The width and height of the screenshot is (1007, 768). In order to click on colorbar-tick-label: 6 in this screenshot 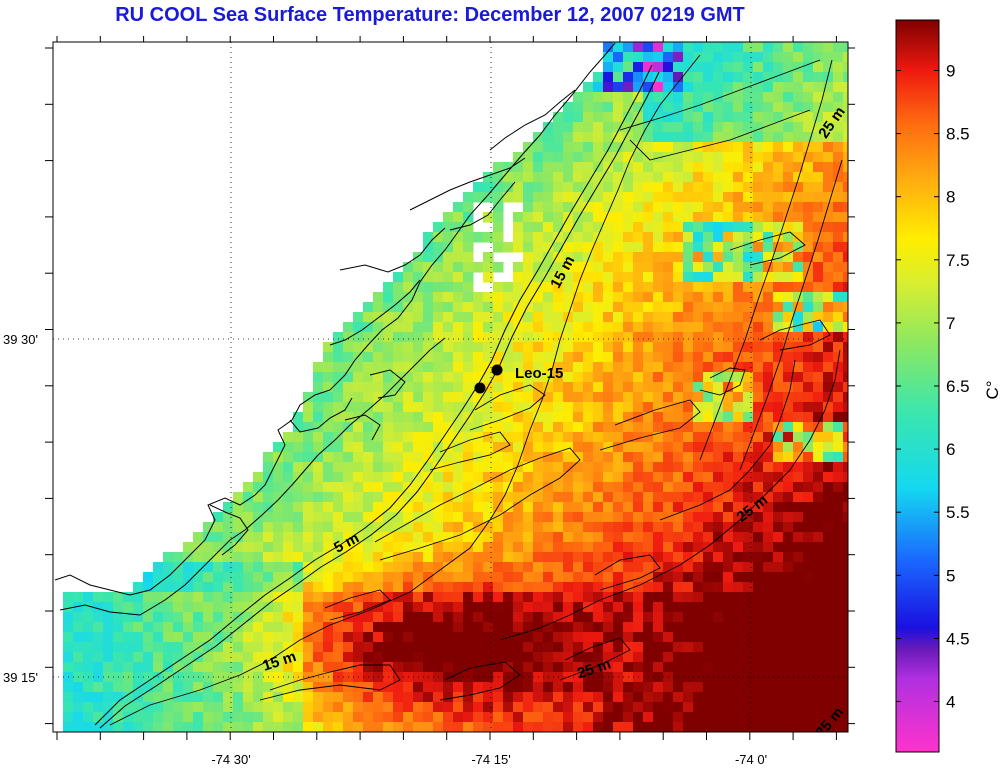, I will do `click(950, 449)`.